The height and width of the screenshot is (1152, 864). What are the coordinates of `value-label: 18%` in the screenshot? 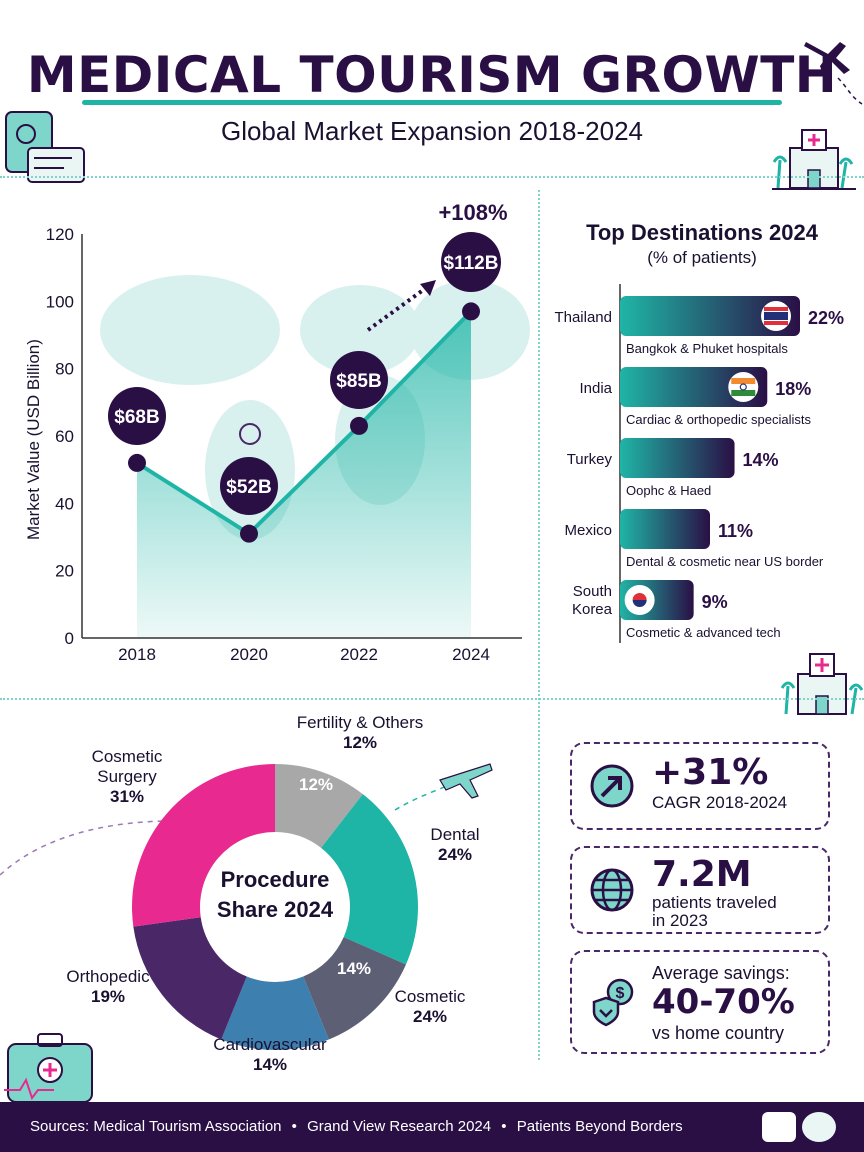 It's located at (793, 389).